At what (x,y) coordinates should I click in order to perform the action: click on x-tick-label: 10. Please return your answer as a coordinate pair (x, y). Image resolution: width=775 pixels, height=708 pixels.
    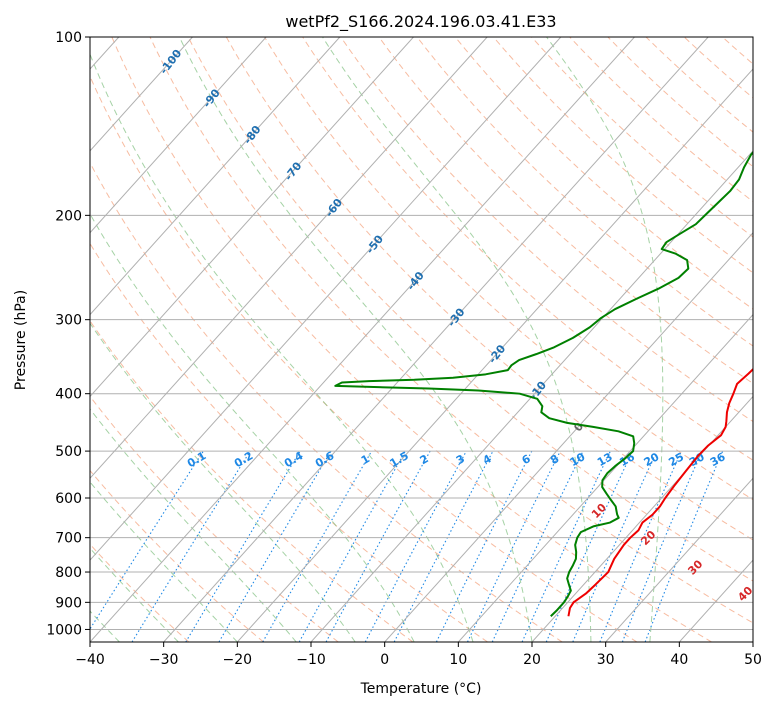
    Looking at the image, I should click on (458, 660).